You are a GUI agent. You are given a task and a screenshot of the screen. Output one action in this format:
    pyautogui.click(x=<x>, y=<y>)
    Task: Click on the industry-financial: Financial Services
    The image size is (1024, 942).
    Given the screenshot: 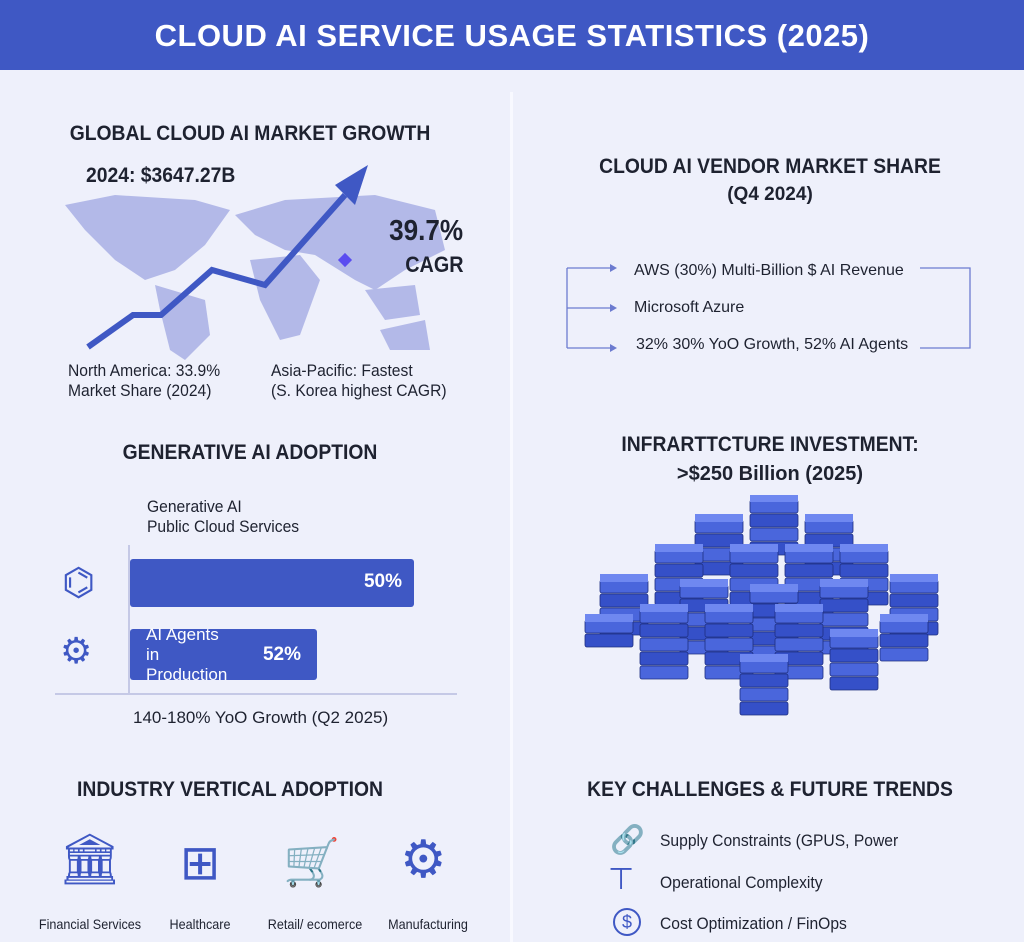 What is the action you would take?
    pyautogui.click(x=90, y=924)
    